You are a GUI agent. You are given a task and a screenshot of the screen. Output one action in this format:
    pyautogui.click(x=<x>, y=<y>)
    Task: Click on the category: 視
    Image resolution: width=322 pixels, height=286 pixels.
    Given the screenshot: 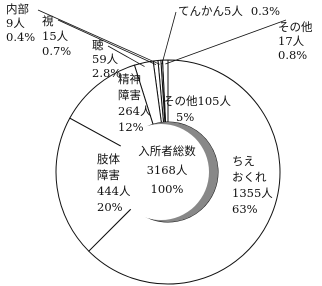 What is the action you would take?
    pyautogui.click(x=48, y=21)
    